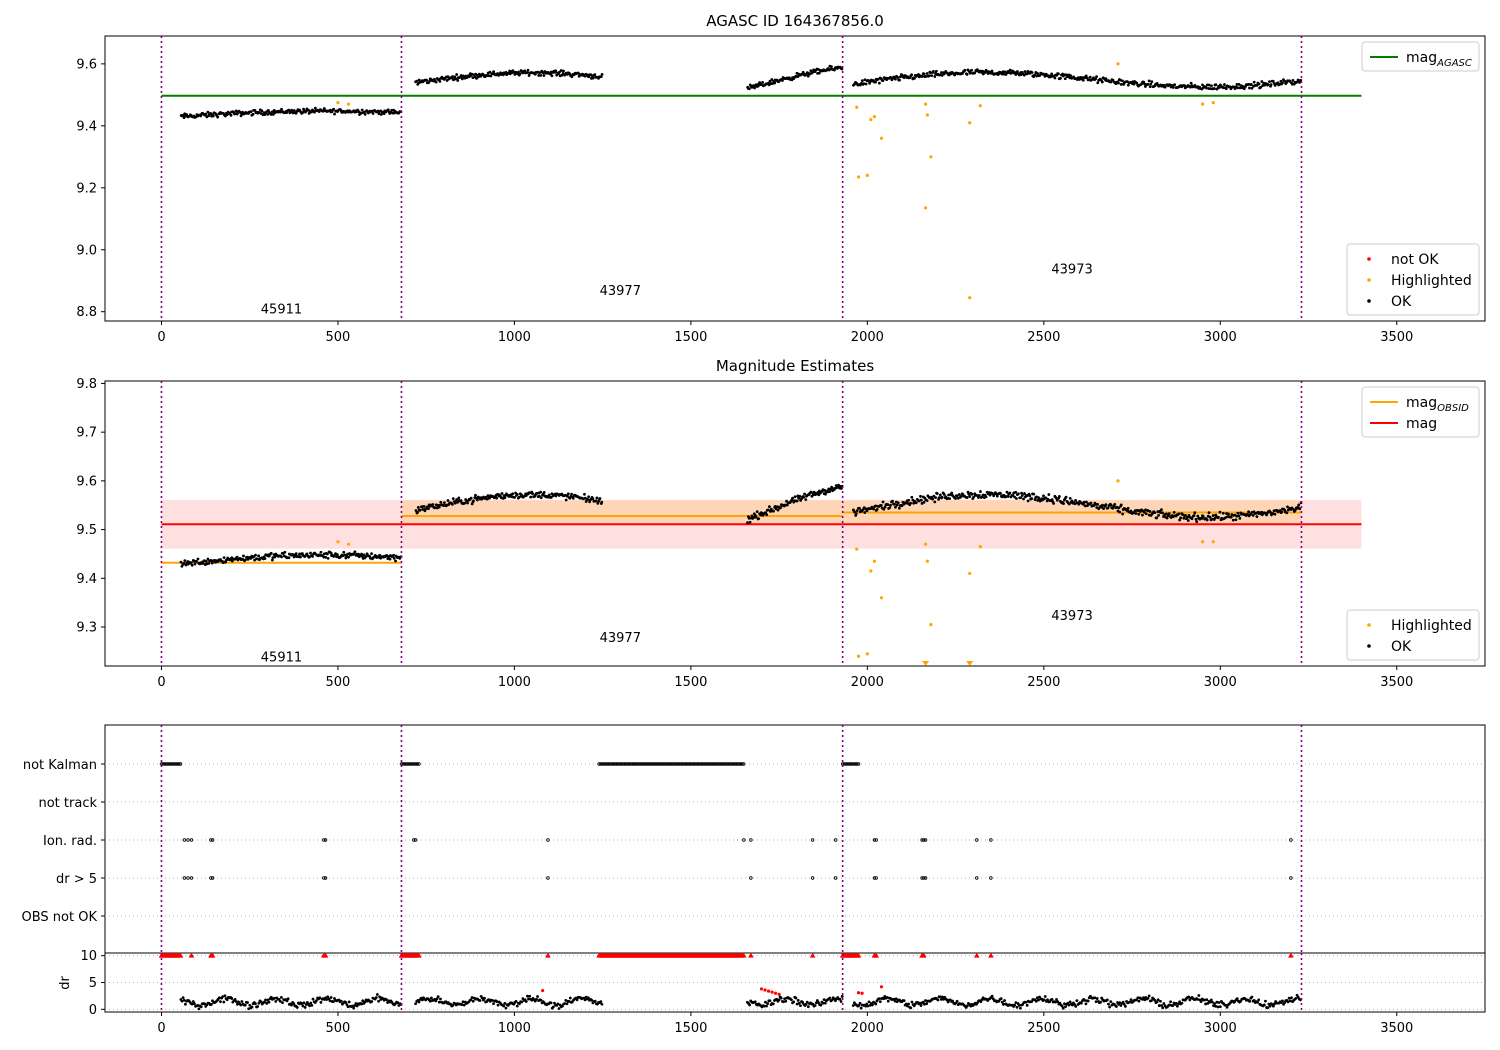 The image size is (1500, 1050). Describe the element at coordinates (514, 337) in the screenshot. I see `x-tick-label: 1000` at that location.